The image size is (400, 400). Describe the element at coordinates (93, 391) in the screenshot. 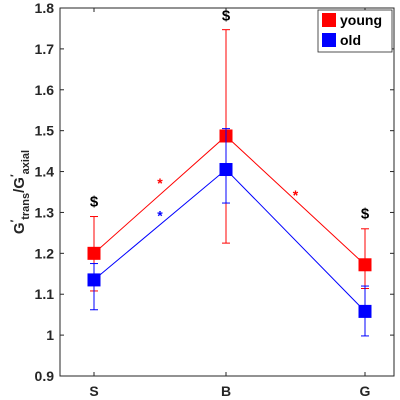

I see `x-tick-label: S` at that location.